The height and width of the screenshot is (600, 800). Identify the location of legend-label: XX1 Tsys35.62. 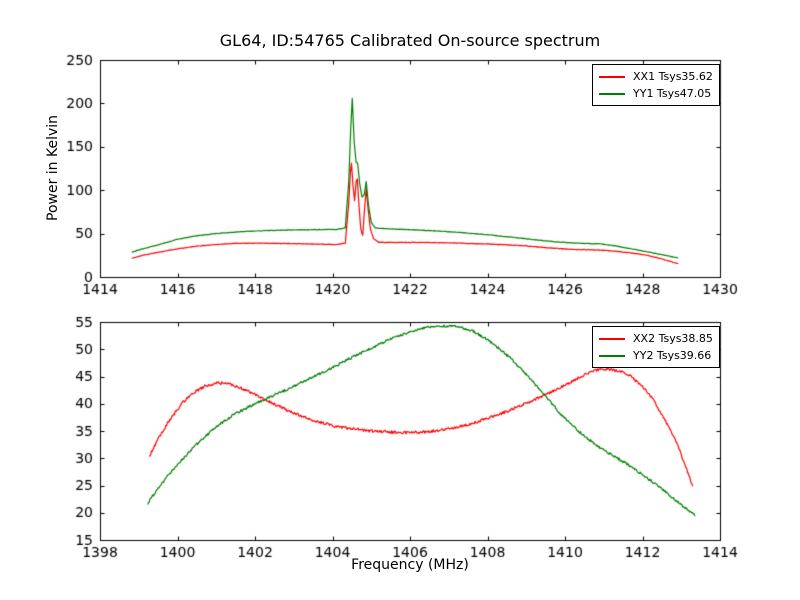
(673, 76).